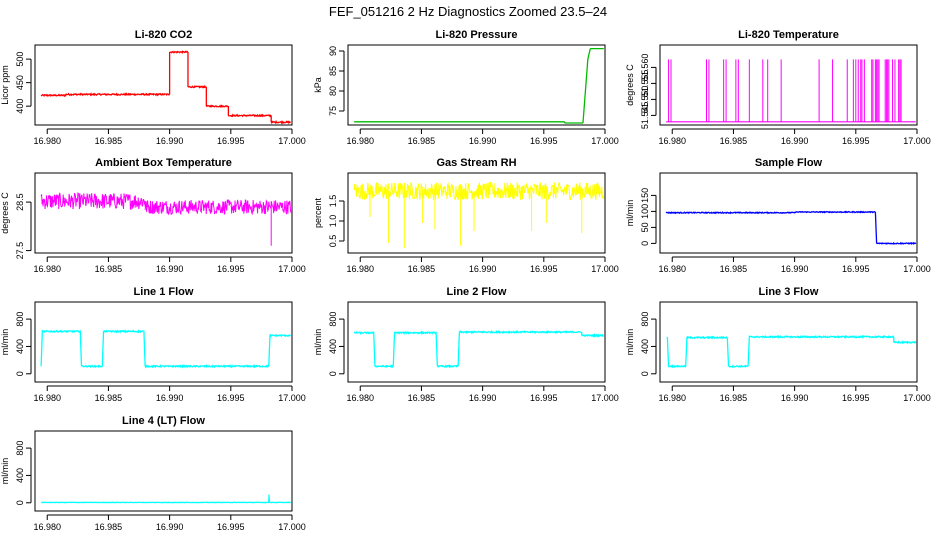 This screenshot has height=540, width=936. Describe the element at coordinates (333, 111) in the screenshot. I see `y-tick-label: 75` at that location.